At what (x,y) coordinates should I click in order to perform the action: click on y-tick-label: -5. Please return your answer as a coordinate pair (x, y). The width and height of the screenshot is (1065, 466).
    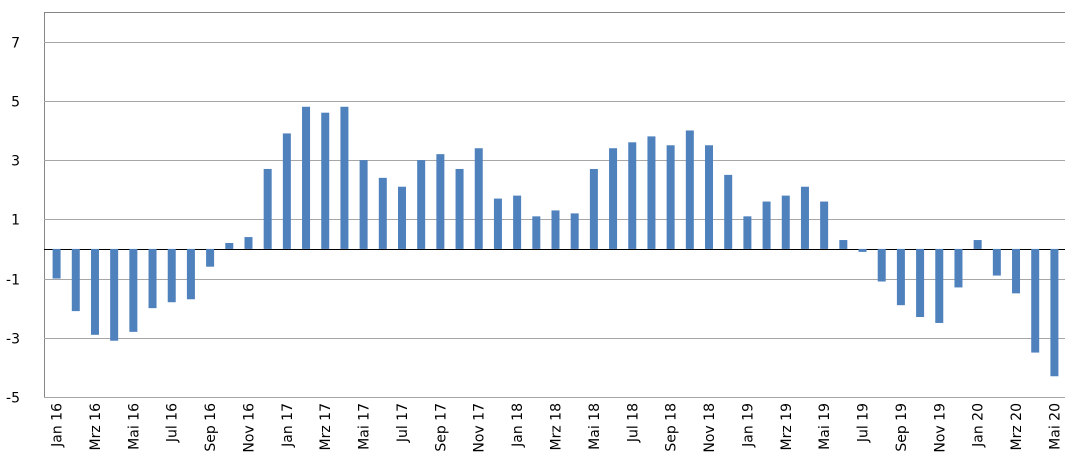
    Looking at the image, I should click on (13, 399).